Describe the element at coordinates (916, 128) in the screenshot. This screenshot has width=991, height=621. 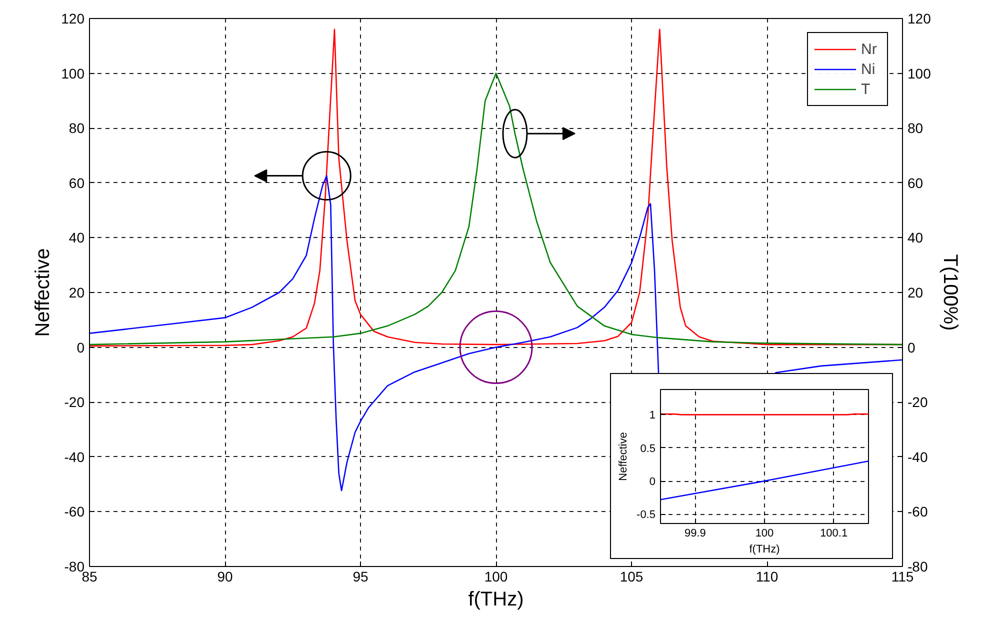
I see `y2-tick-label: 80` at that location.